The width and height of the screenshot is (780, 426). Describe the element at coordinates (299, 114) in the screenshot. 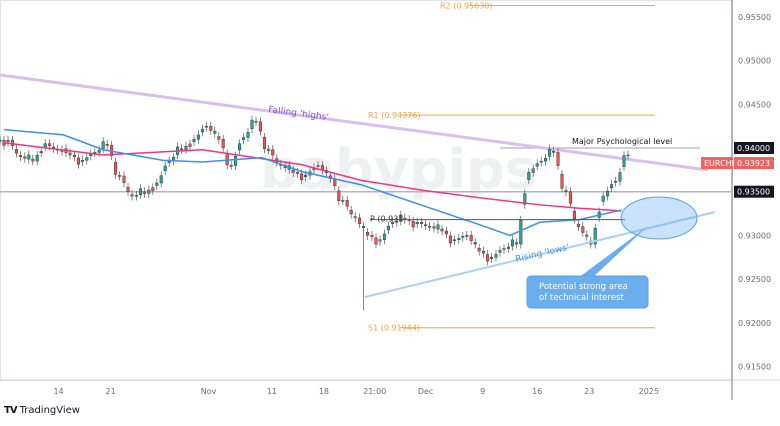

I see `falling-highs-label: Falling 'highs'` at that location.